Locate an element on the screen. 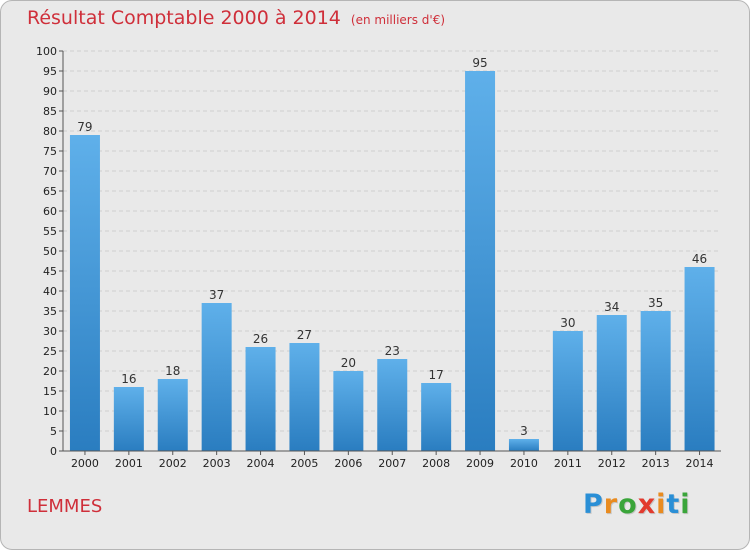  y-tick-label: 10 is located at coordinates (50, 411).